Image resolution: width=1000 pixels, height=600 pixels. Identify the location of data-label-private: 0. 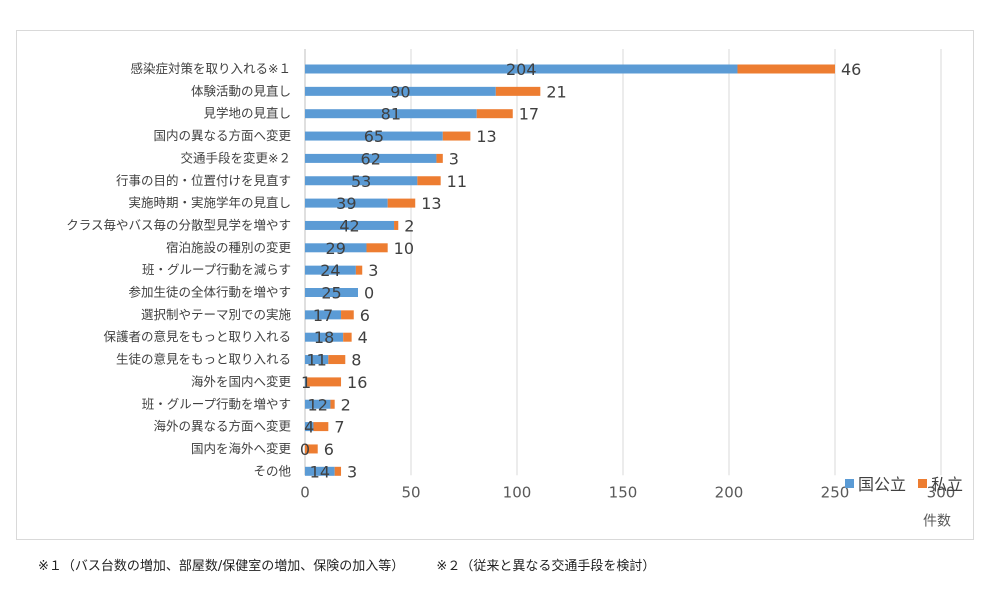
(369, 293).